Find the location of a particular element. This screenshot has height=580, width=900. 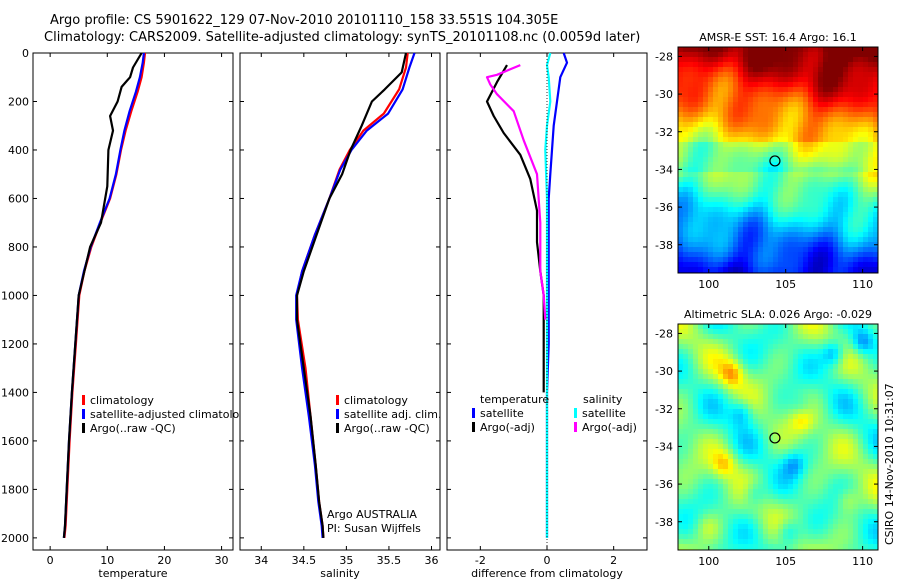

y-tick-label: 400 is located at coordinates (18, 150).